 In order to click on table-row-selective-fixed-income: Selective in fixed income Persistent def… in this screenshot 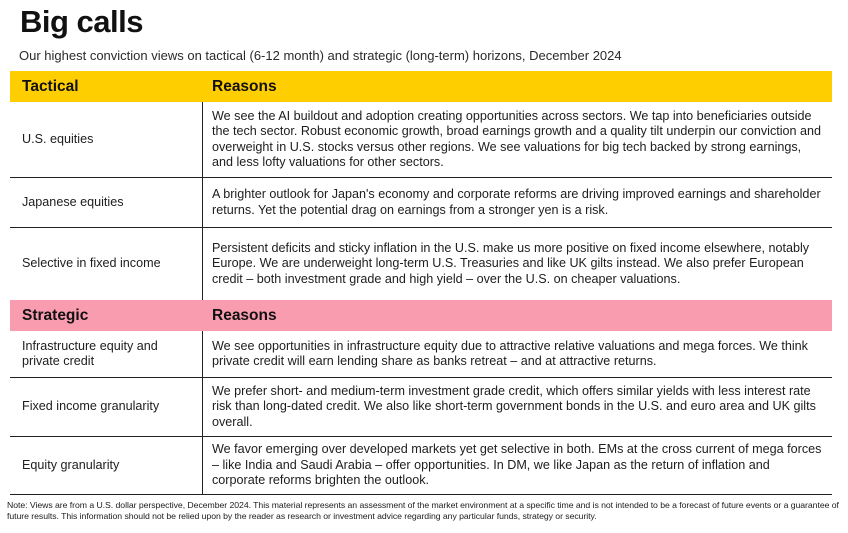, I will do `click(421, 263)`.